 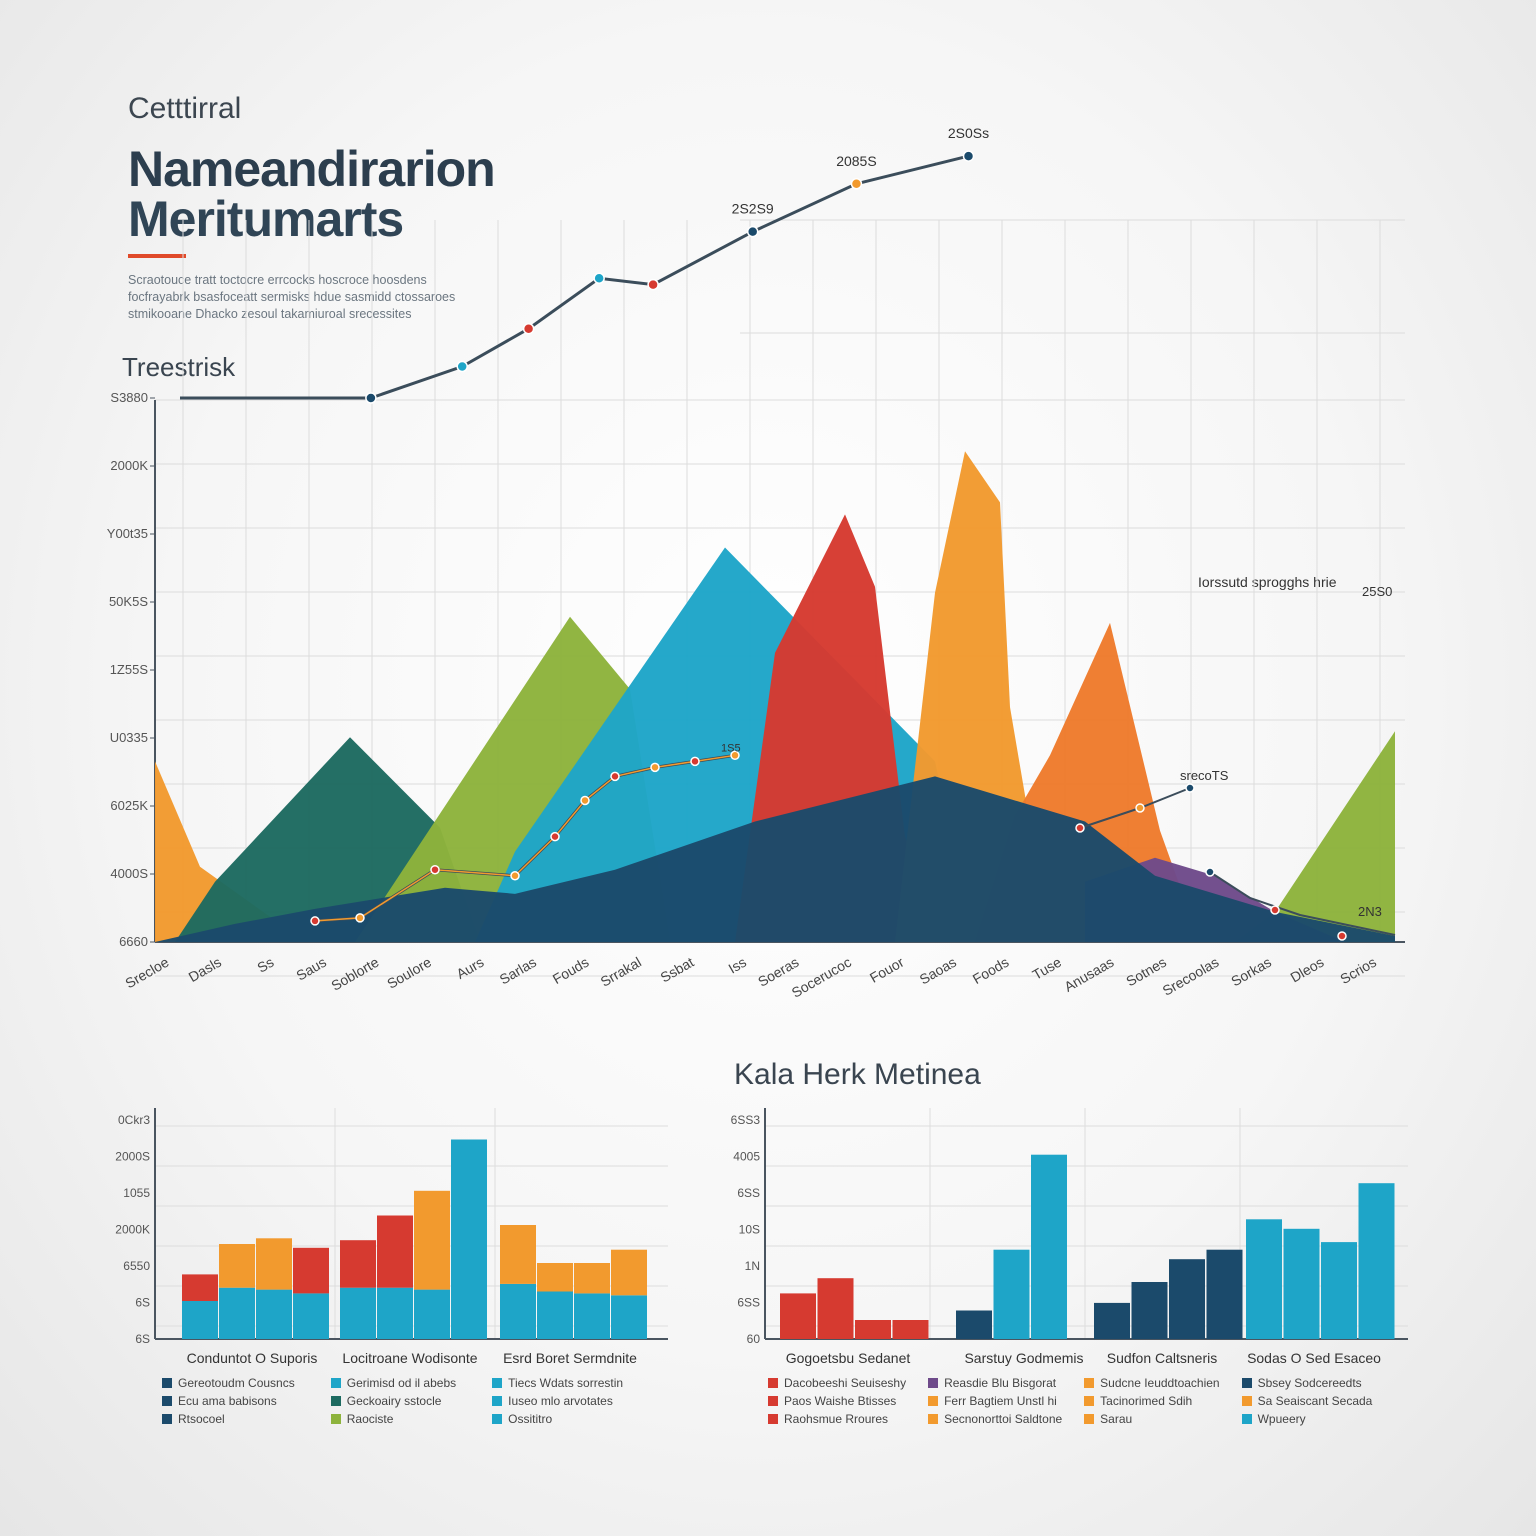 I want to click on legend-item: Iuseo mlo arvotates, so click(x=557, y=1401).